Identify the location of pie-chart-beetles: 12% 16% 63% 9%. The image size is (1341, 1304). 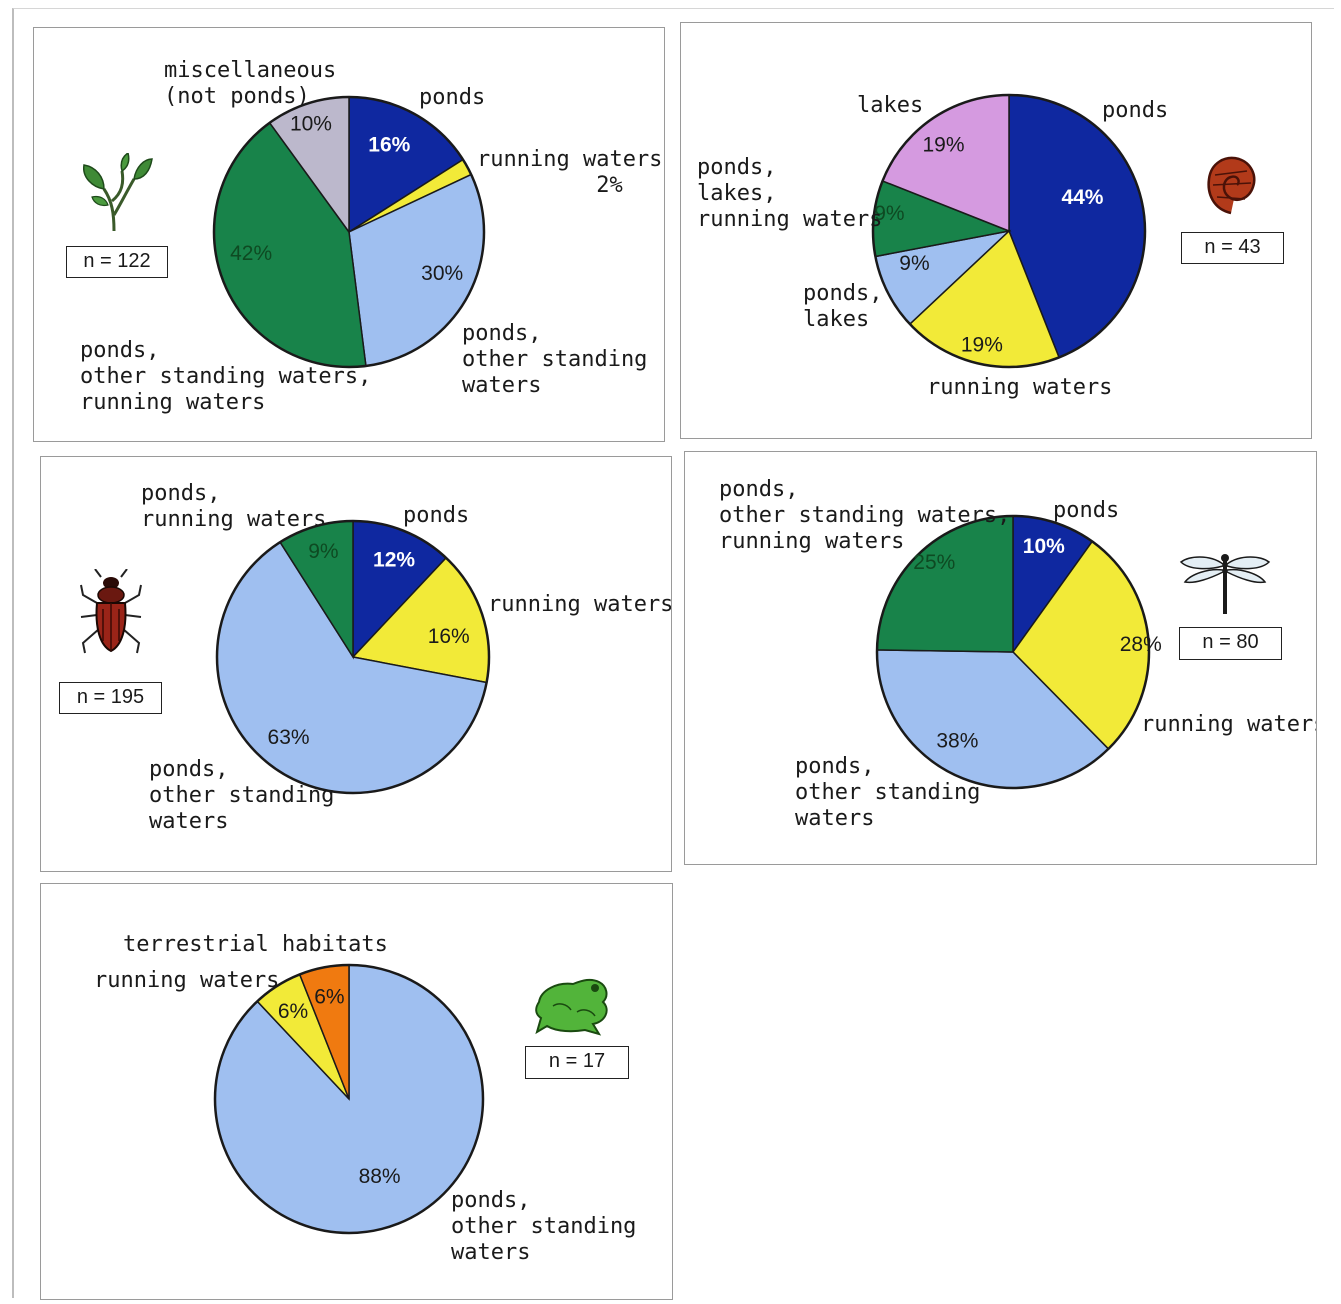
(353, 657).